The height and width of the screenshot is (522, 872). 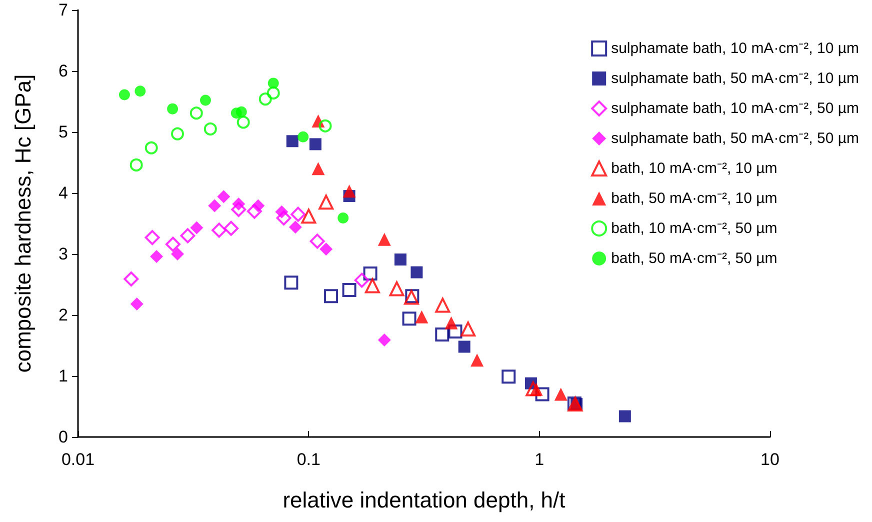 I want to click on y-tick-label: 6, so click(x=63, y=71).